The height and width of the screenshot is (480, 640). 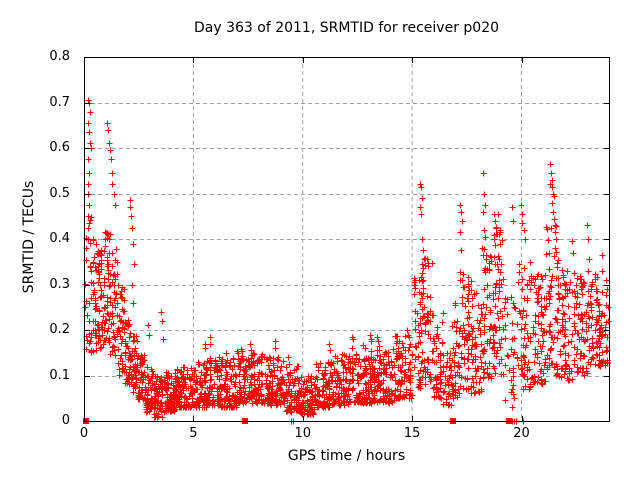 What do you see at coordinates (59, 329) in the screenshot?
I see `y-tick-label: 0.2` at bounding box center [59, 329].